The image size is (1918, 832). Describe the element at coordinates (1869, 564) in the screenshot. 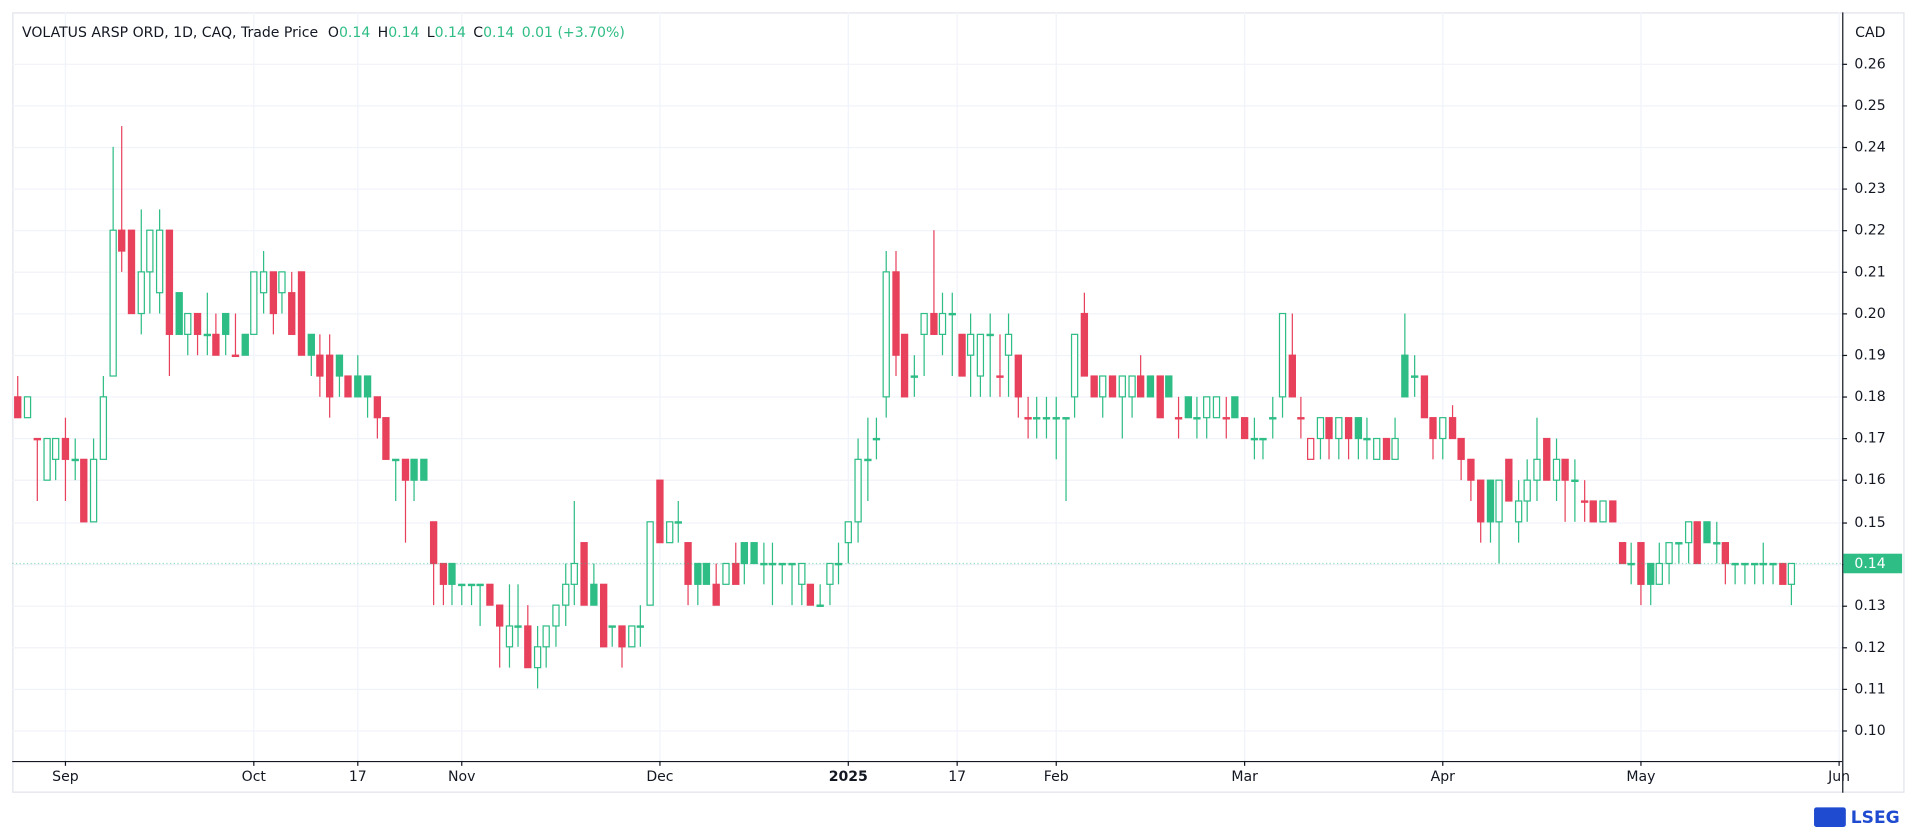

I see `last-price-label: 0.14` at that location.